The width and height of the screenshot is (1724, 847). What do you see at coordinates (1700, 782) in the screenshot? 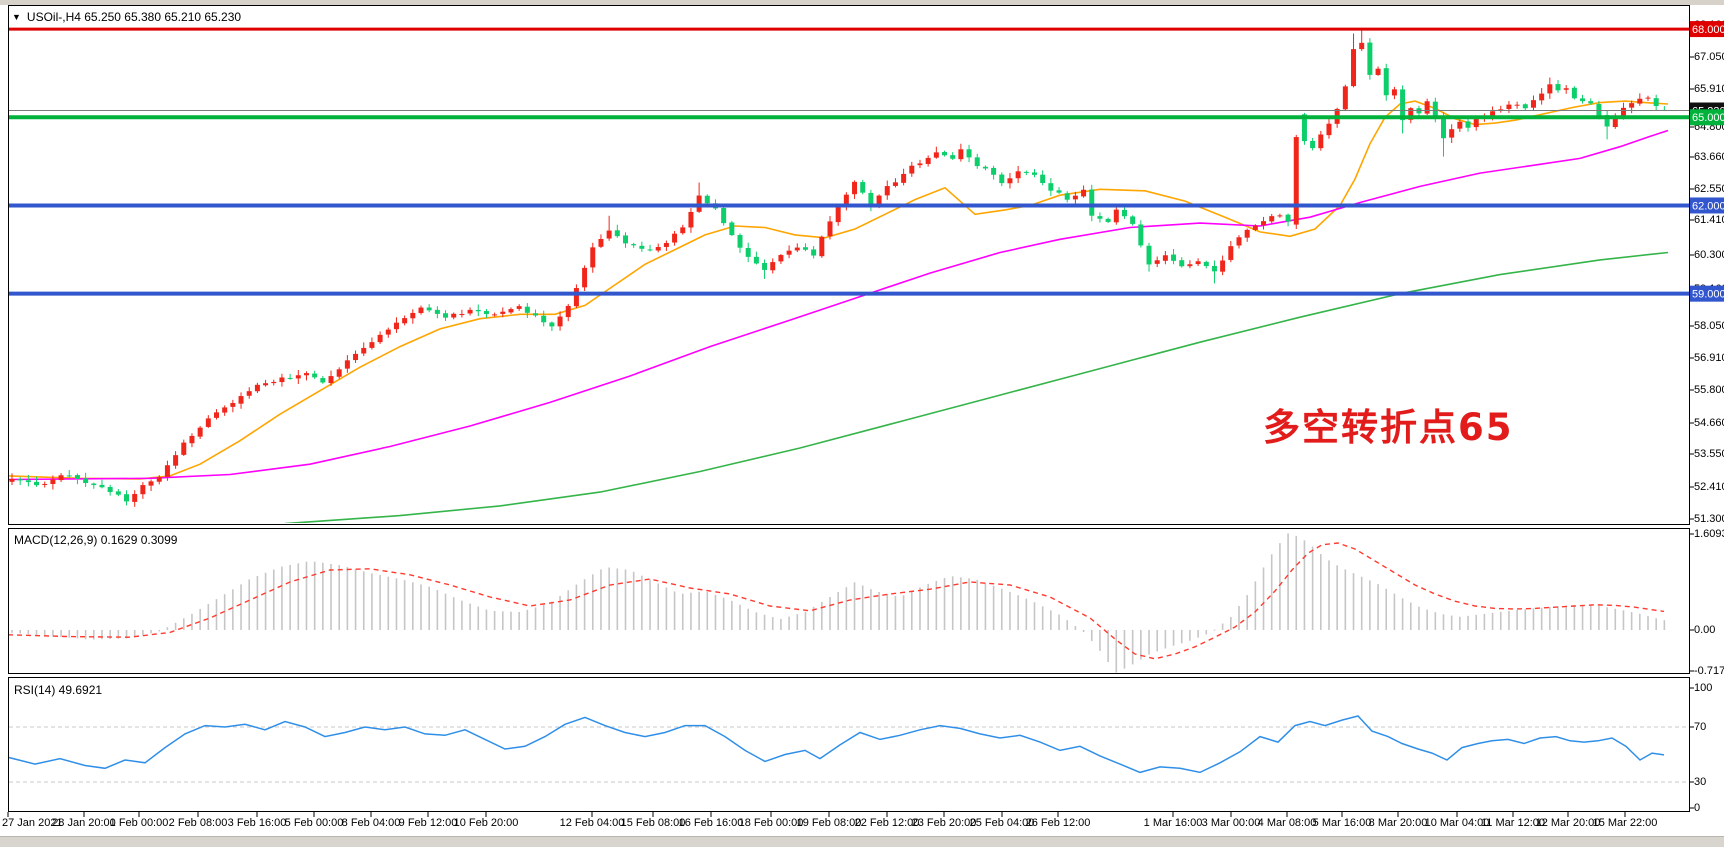
I see `axis-label: 30` at bounding box center [1700, 782].